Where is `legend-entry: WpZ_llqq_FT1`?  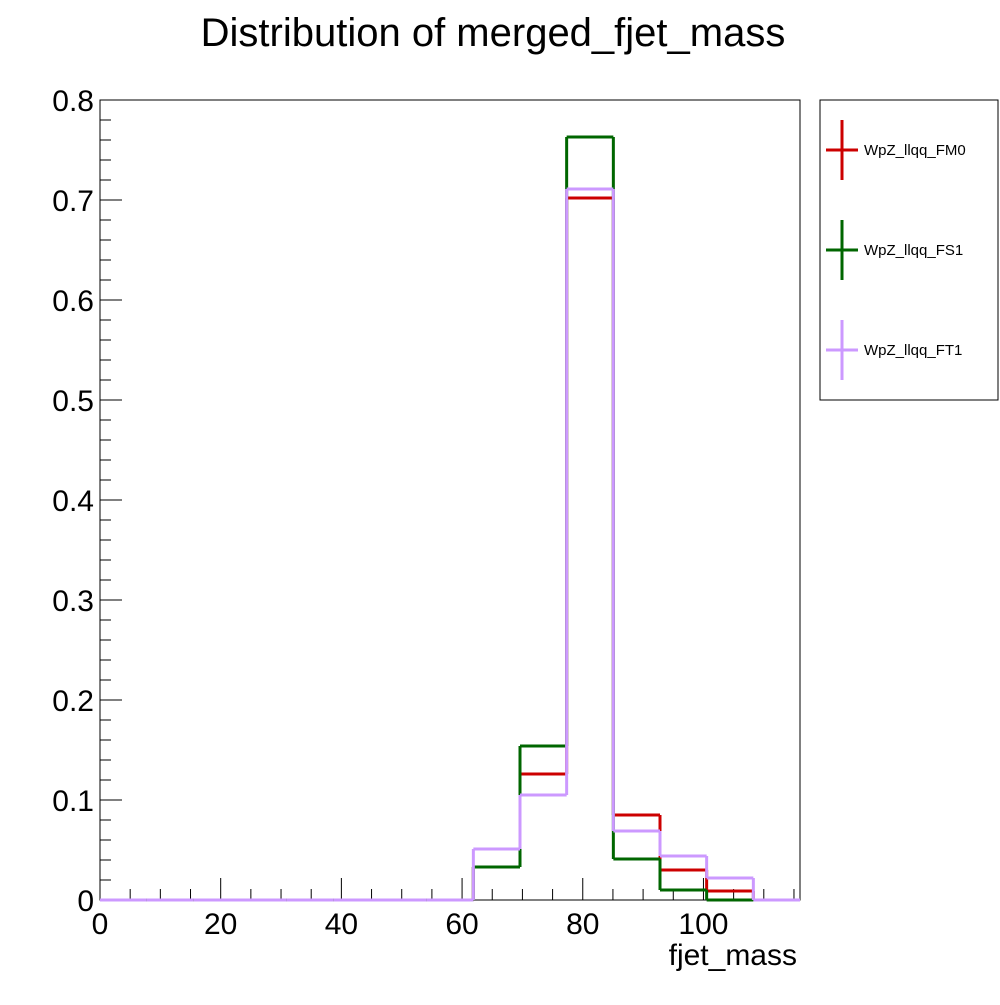 legend-entry: WpZ_llqq_FT1 is located at coordinates (894, 350).